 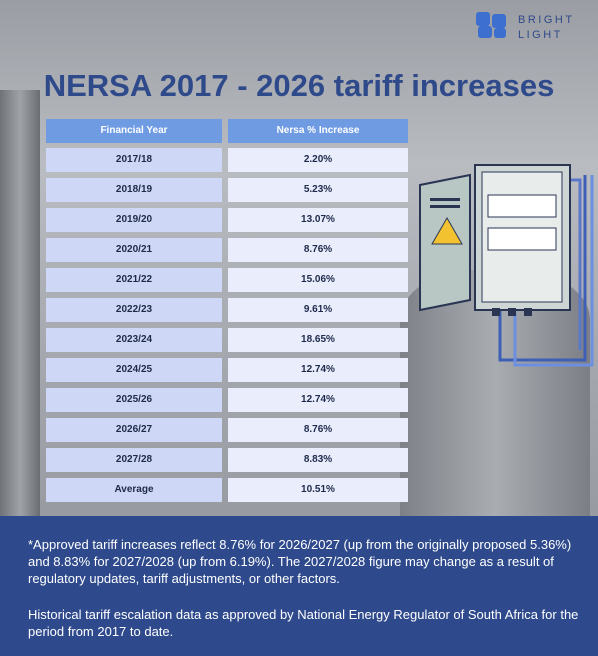 What do you see at coordinates (134, 310) in the screenshot?
I see `table-cell: 2022/23` at bounding box center [134, 310].